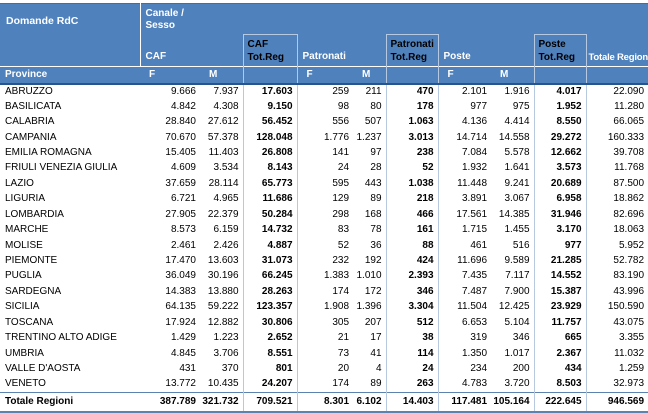  What do you see at coordinates (412, 353) in the screenshot?
I see `value-cell: 114` at bounding box center [412, 353].